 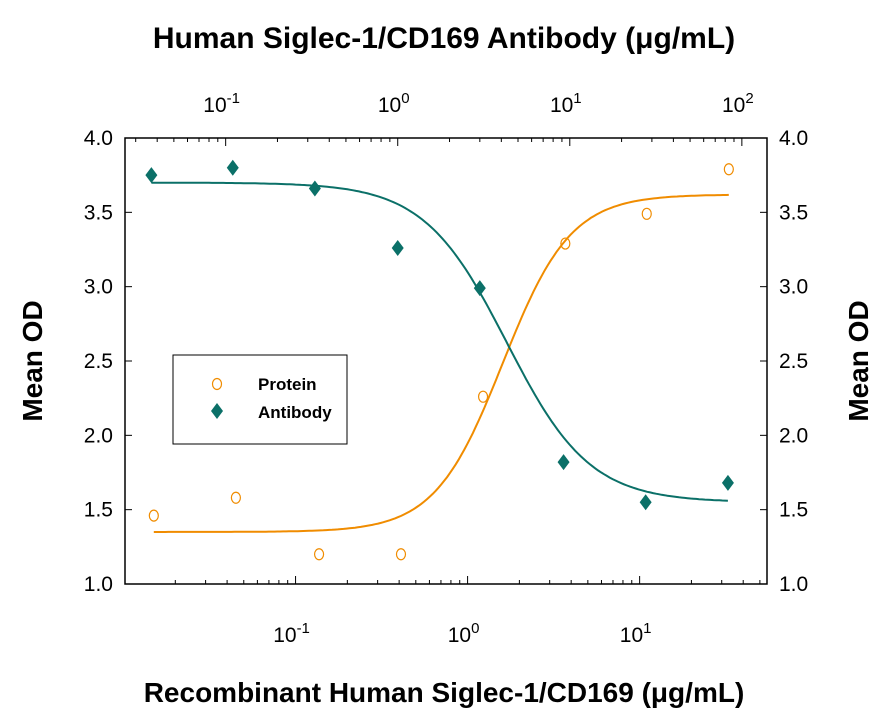 I want to click on top-x-tick-label: 10⁻¹, so click(x=221, y=103).